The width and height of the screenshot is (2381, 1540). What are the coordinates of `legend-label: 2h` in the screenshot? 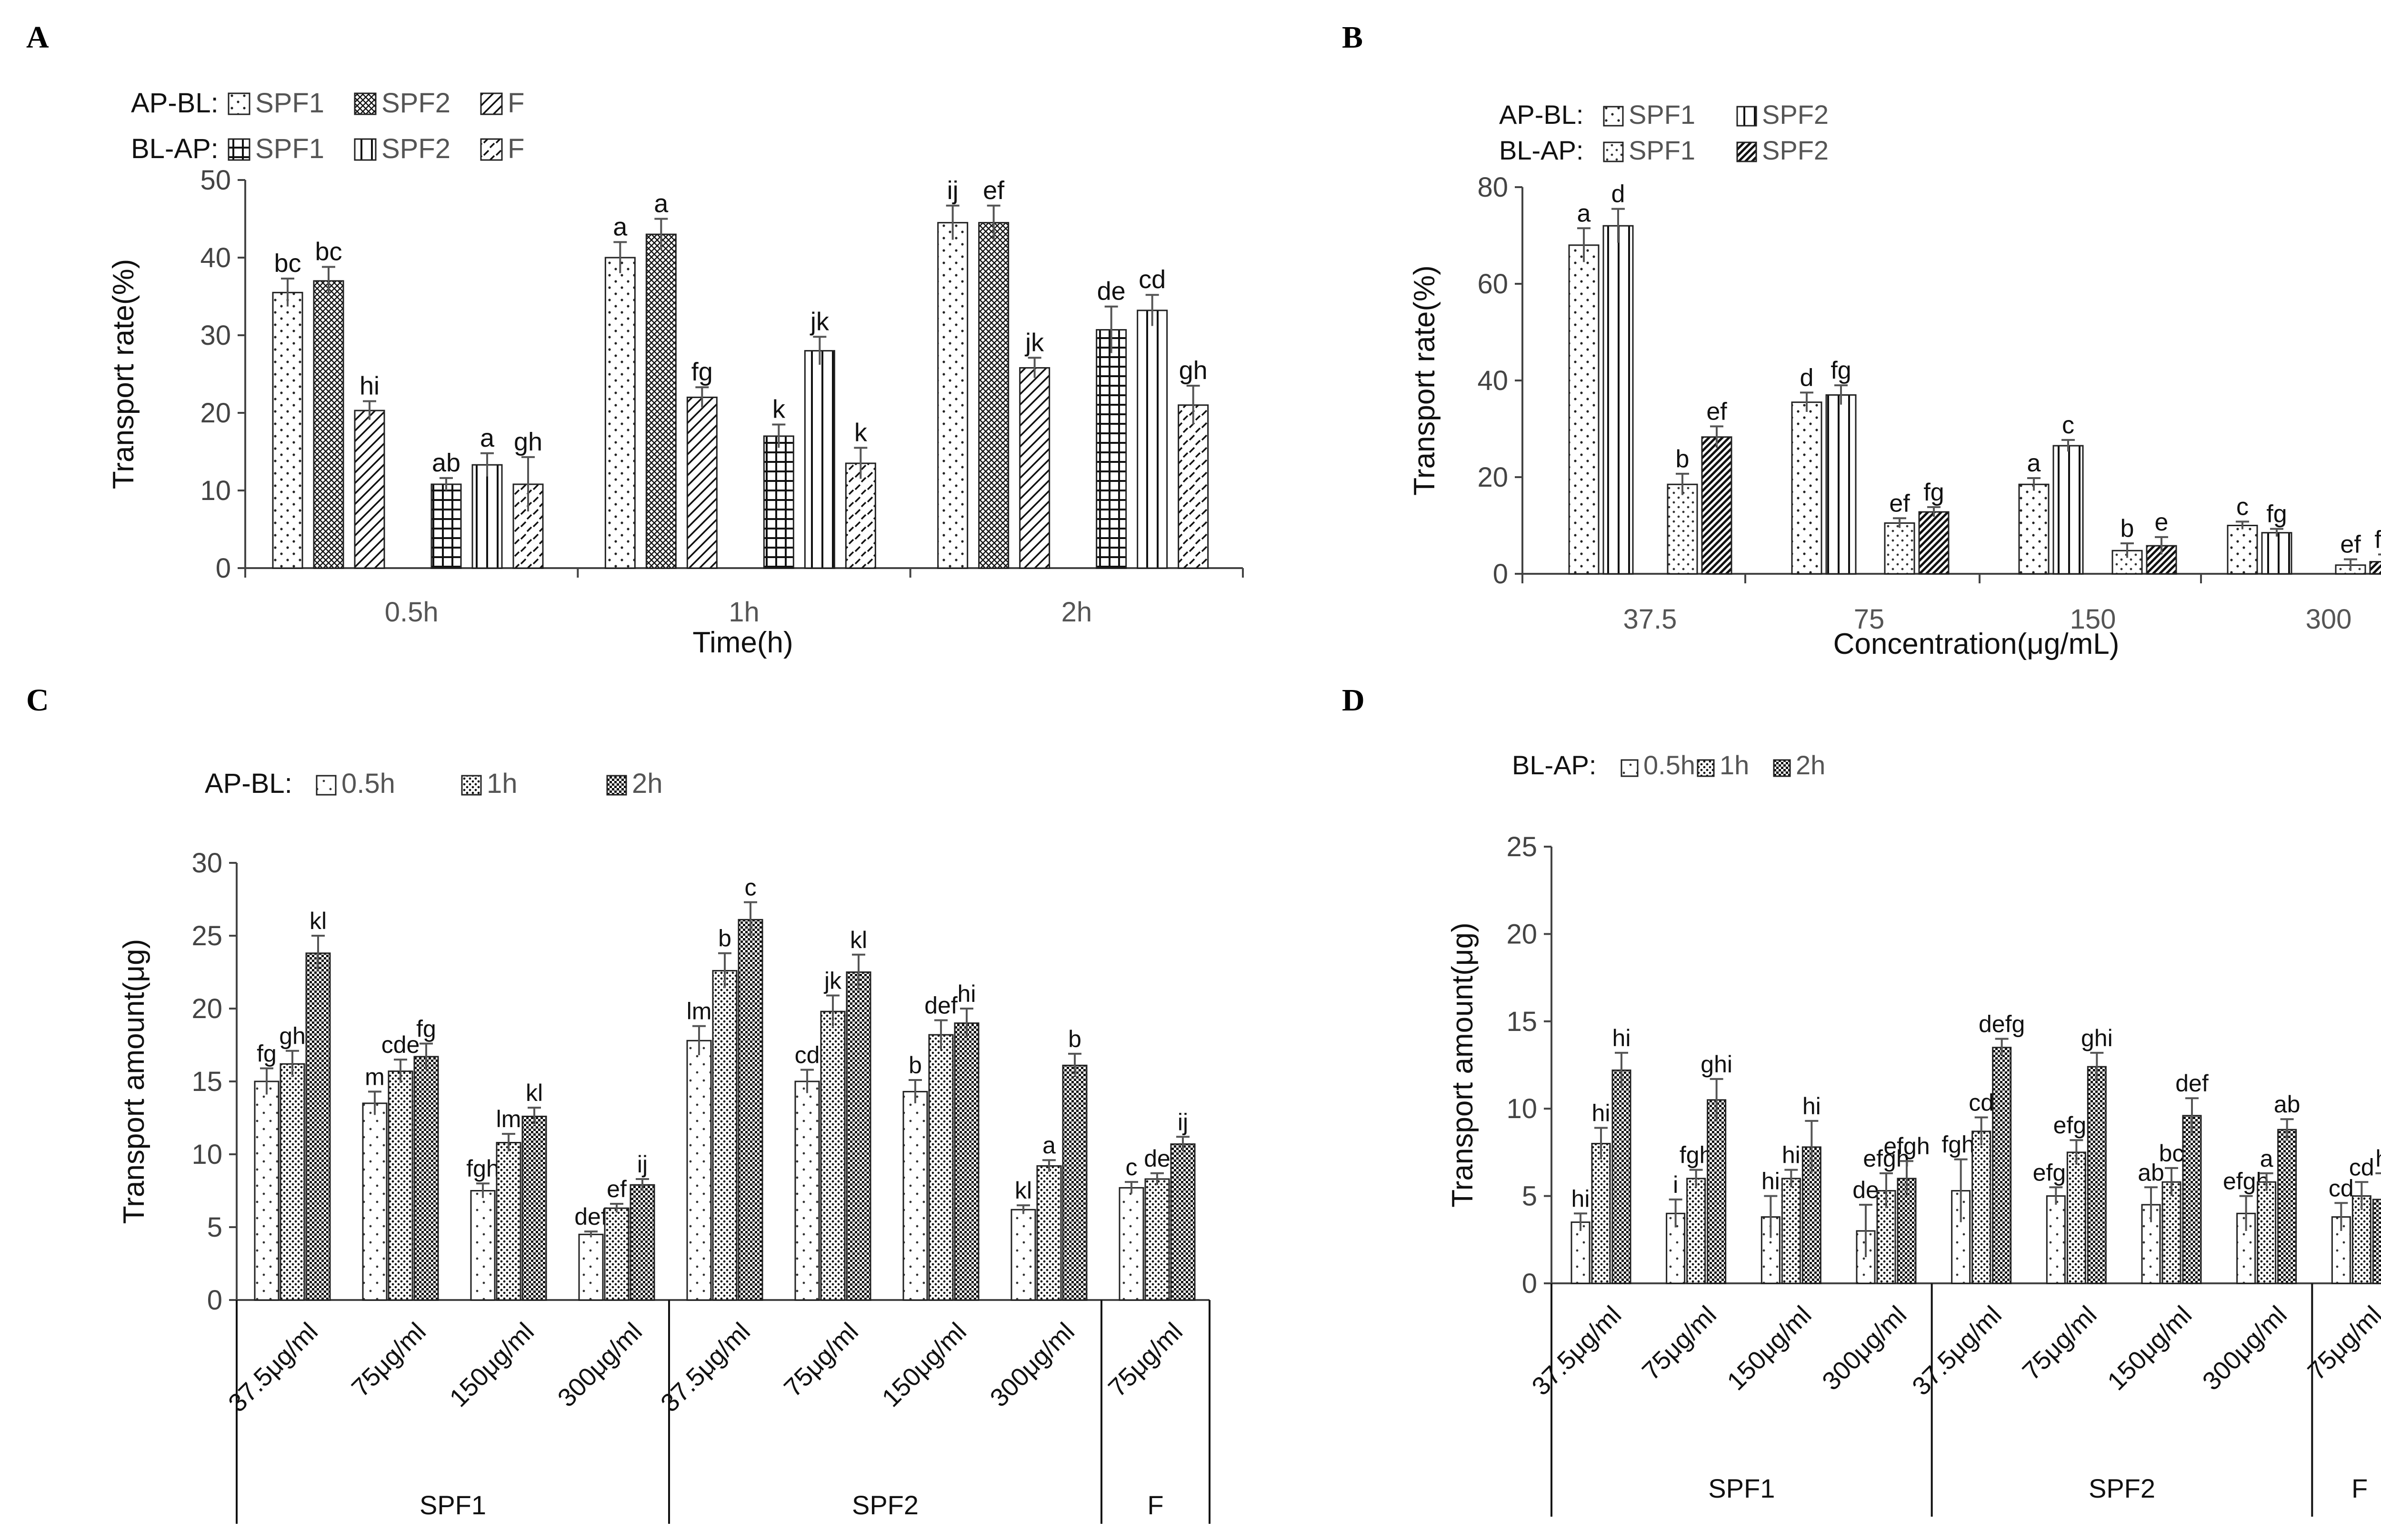 It's located at (1810, 765).